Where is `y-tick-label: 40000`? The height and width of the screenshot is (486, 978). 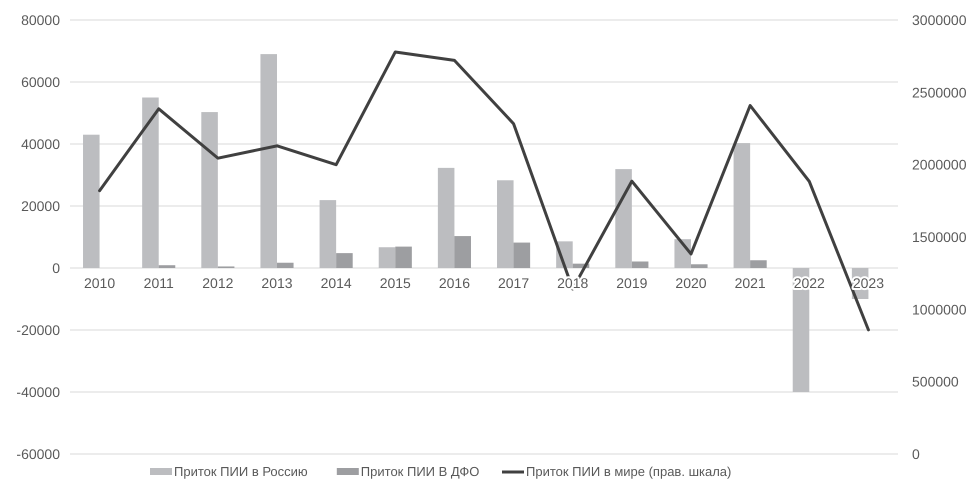 y-tick-label: 40000 is located at coordinates (40, 144).